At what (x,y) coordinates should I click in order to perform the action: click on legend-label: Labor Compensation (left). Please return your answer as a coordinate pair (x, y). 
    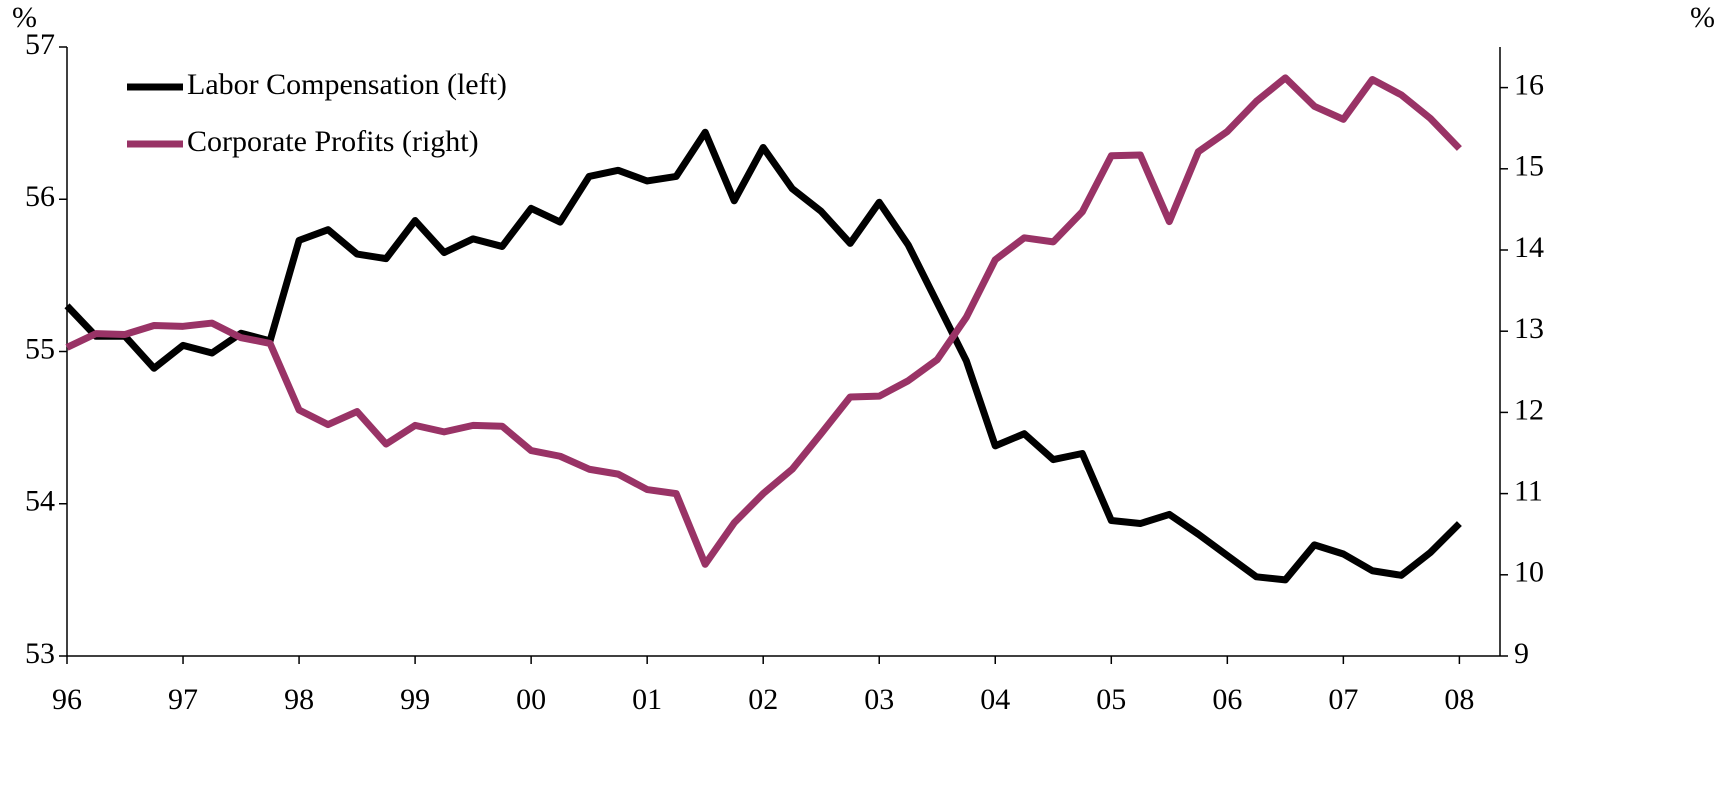
    Looking at the image, I should click on (347, 84).